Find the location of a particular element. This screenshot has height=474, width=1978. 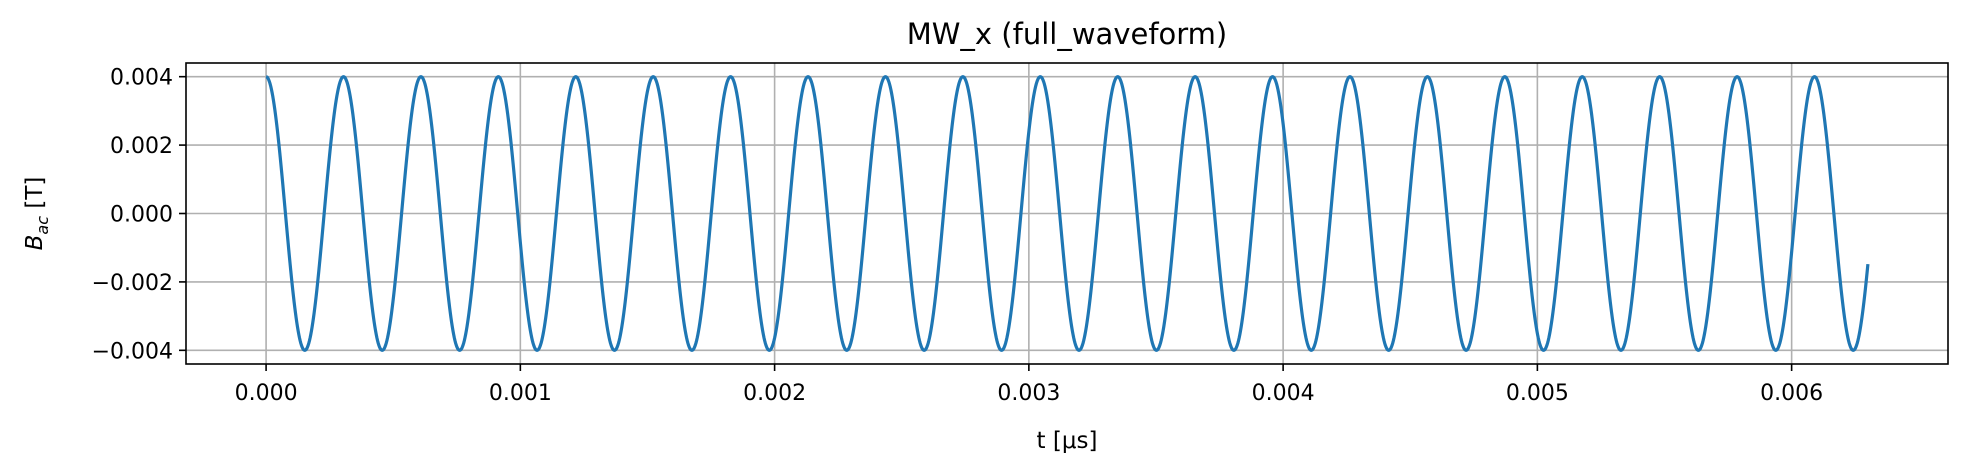

y-tick-label-3: −0.002 is located at coordinates (132, 283).